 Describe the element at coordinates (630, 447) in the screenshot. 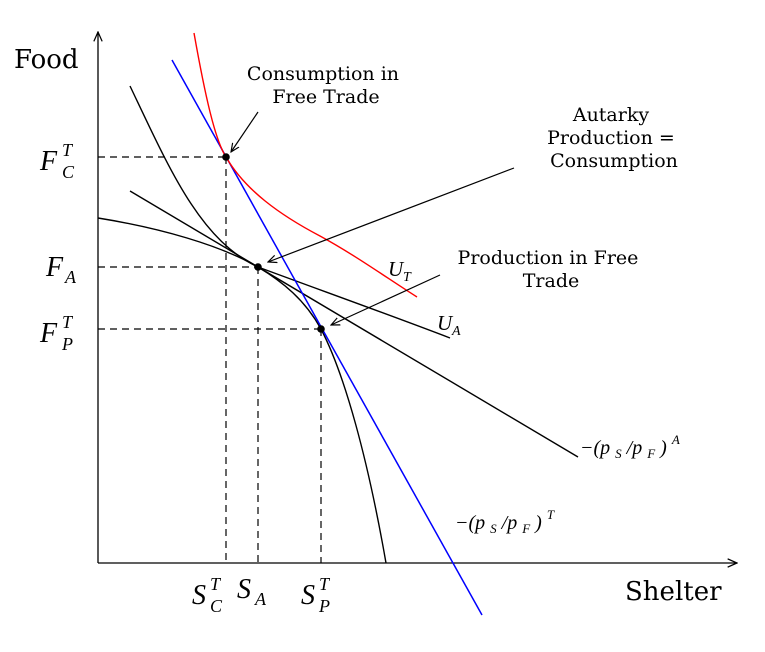

I see `label-price-autarky: −(p S /p F ) A` at that location.